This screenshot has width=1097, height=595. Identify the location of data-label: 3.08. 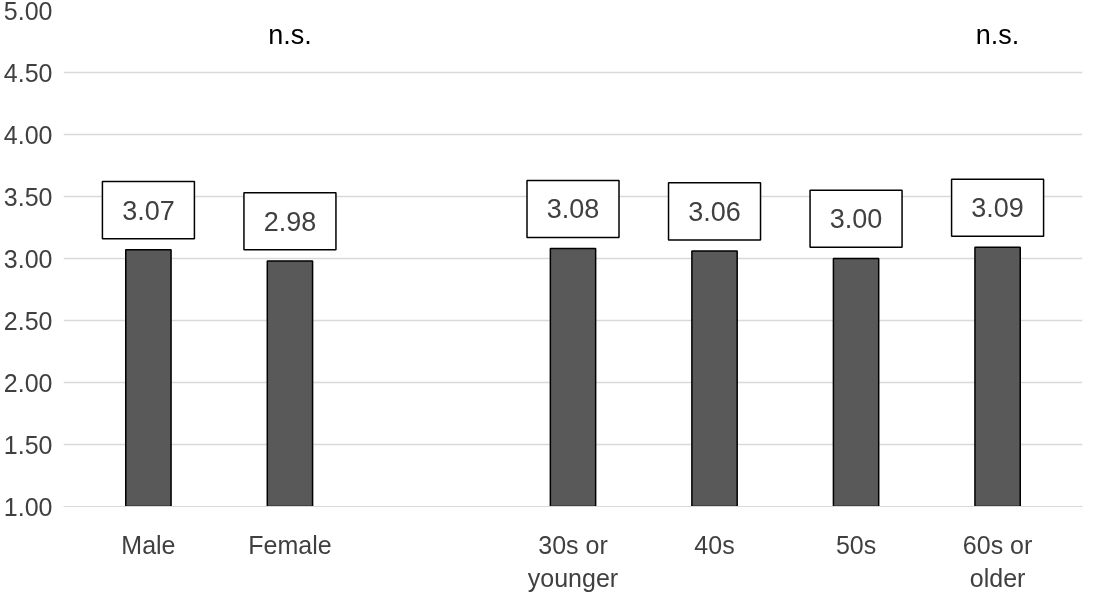
(573, 209).